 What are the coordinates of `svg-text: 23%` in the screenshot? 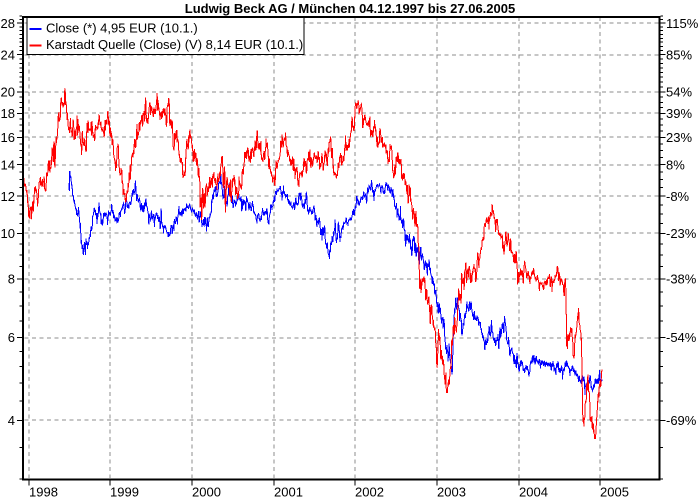 It's located at (679, 137).